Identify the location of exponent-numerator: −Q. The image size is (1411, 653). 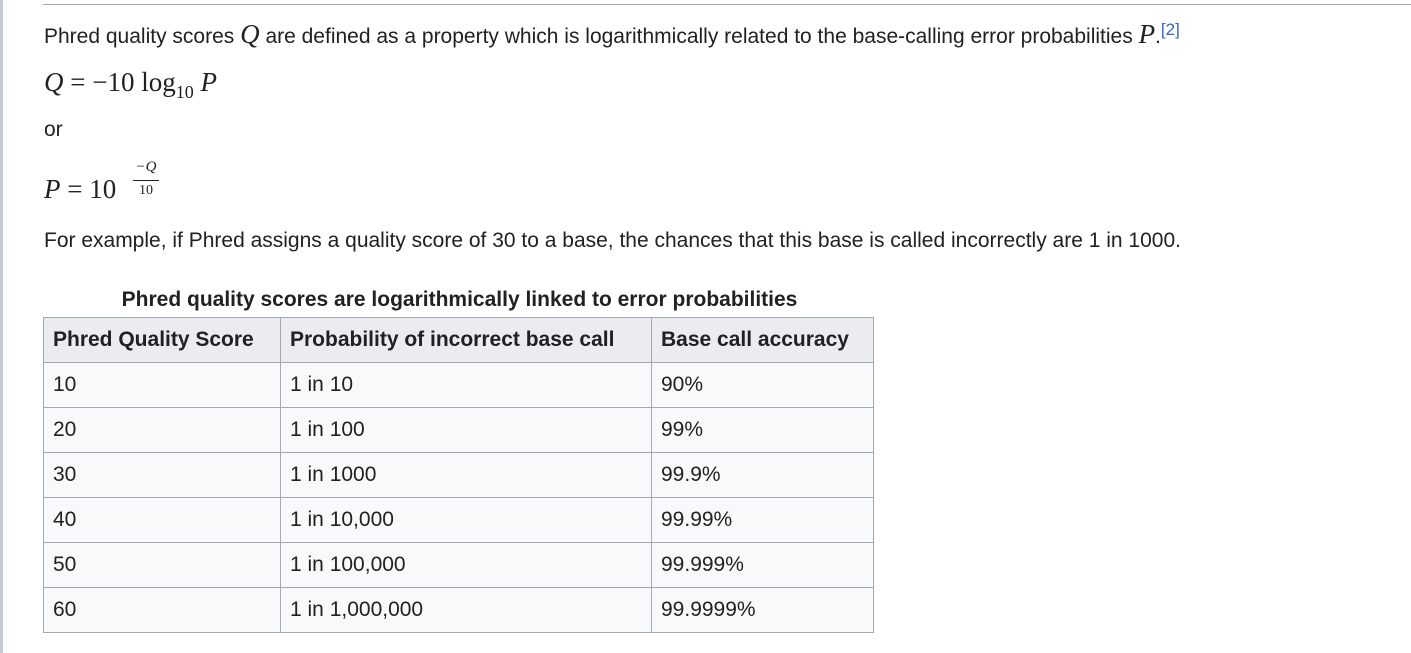
(146, 167).